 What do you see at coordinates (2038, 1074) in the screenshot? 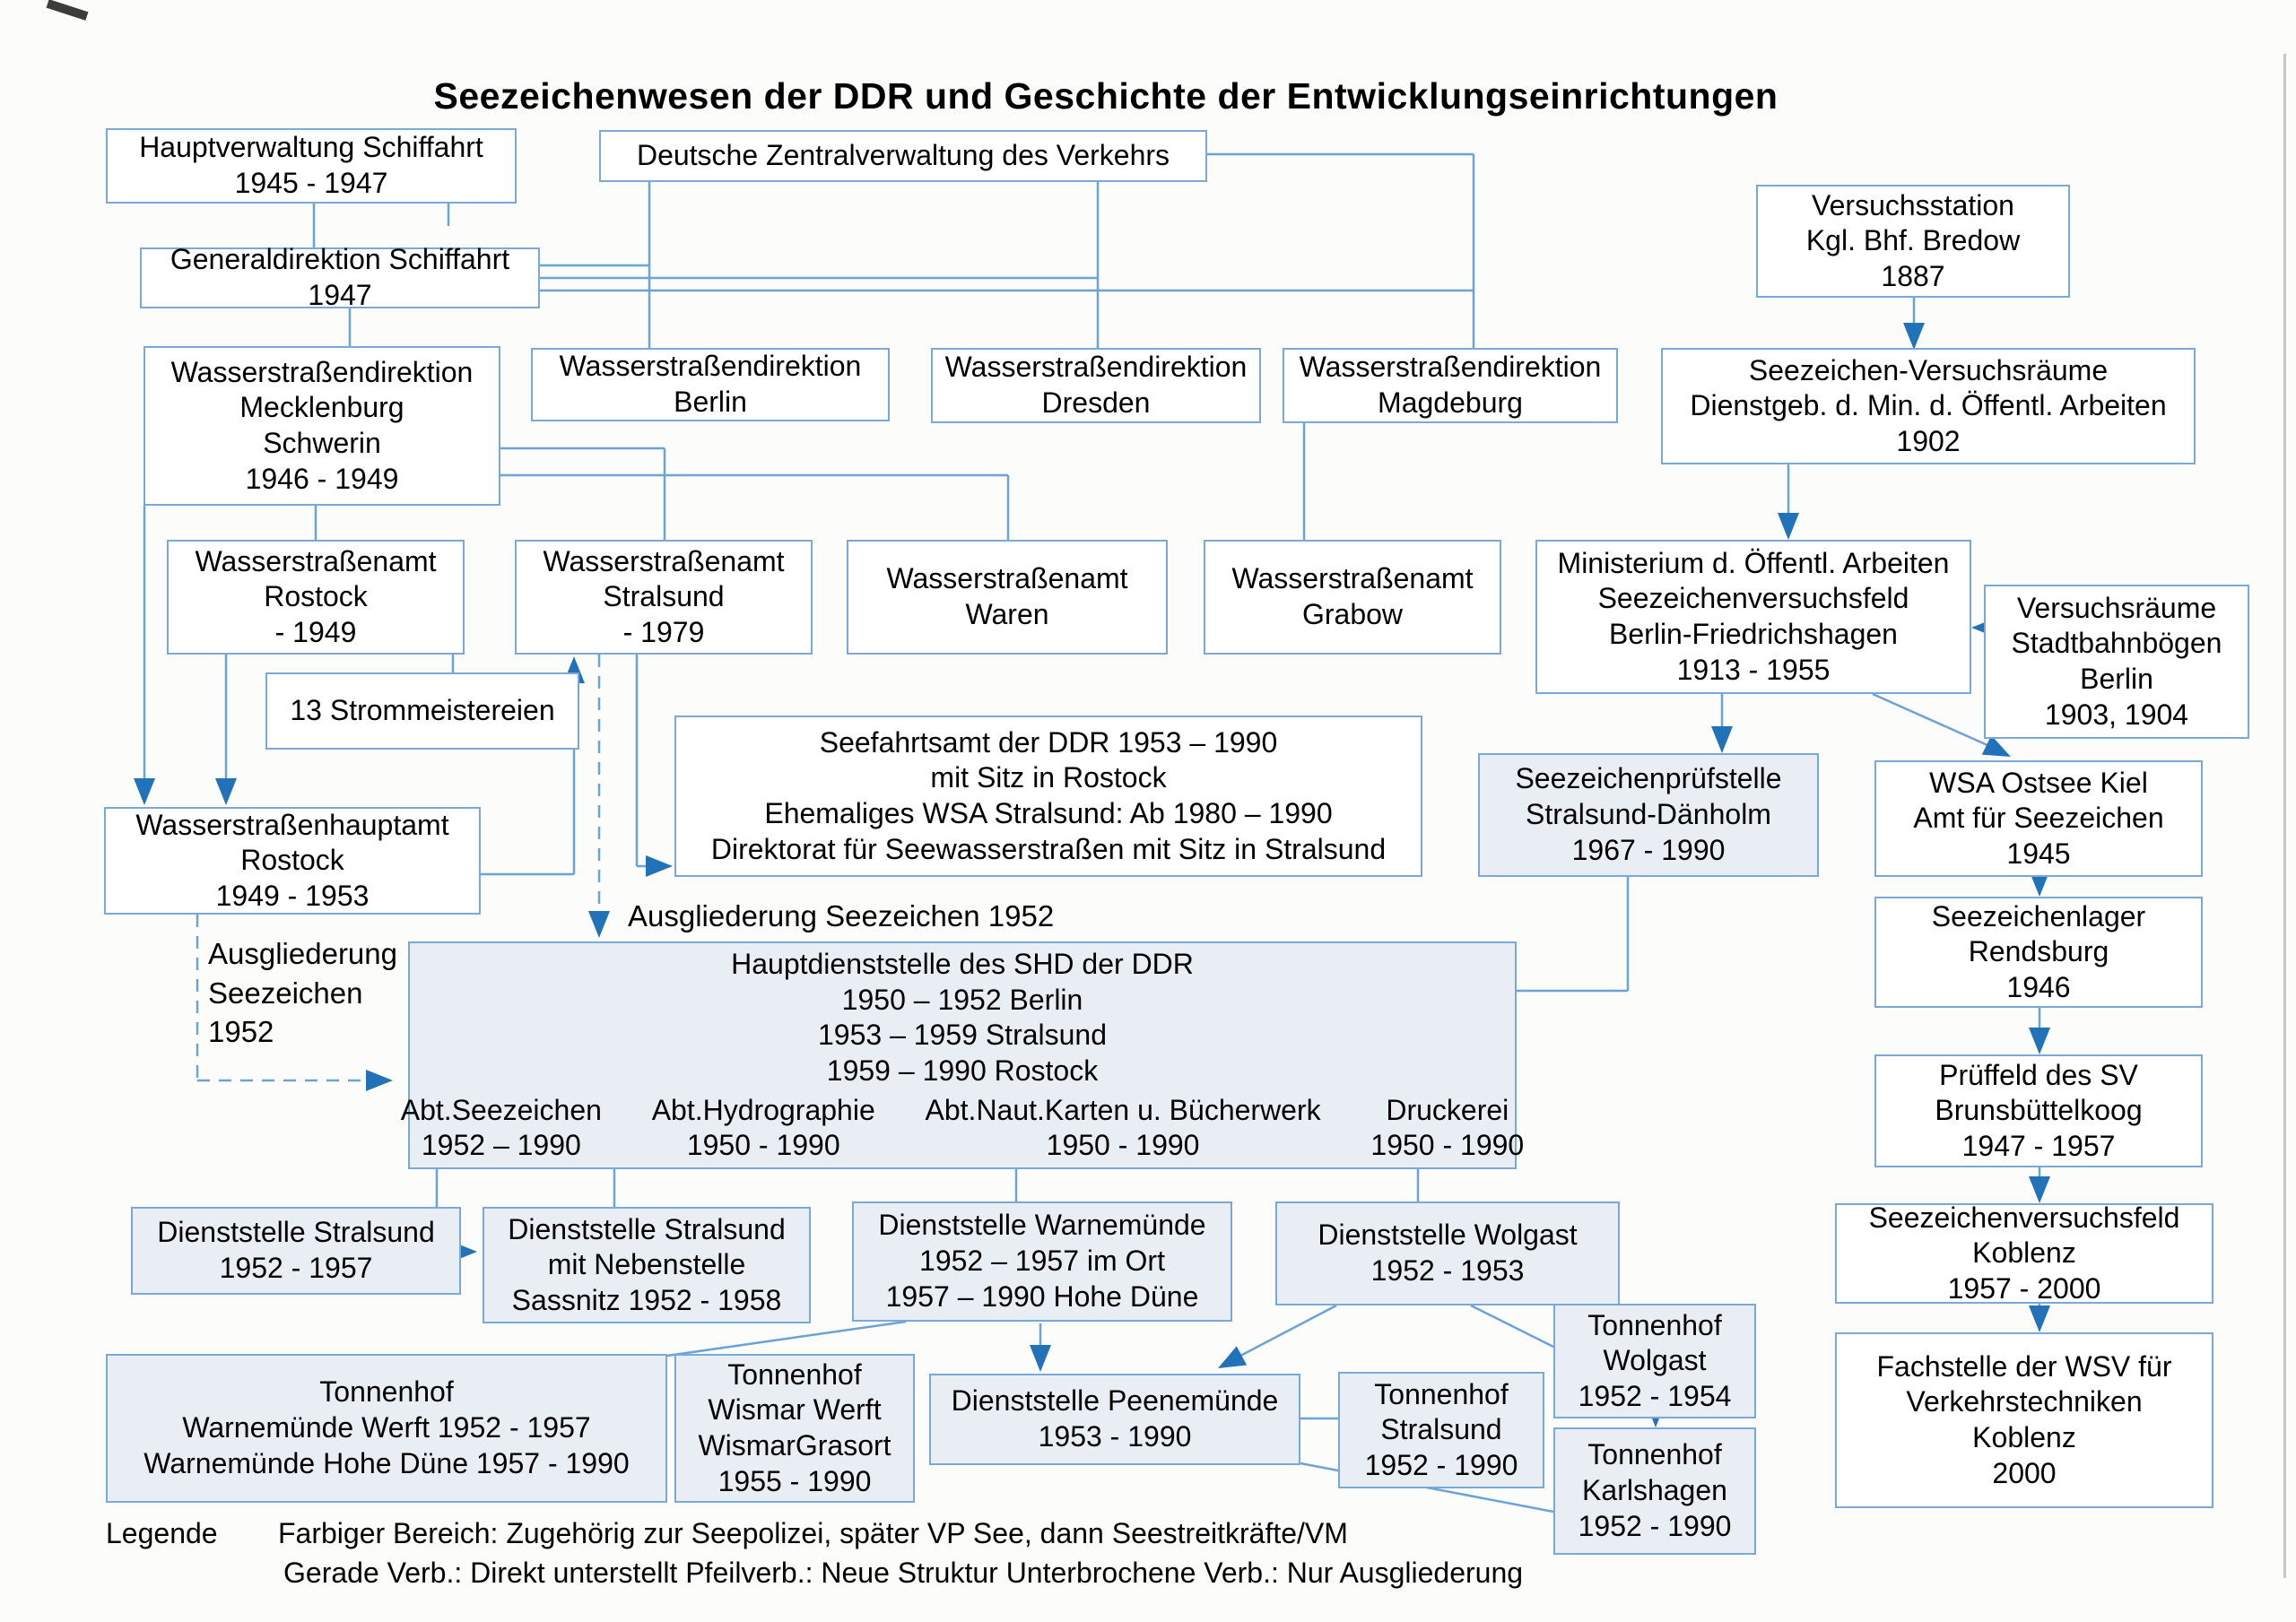
I see `node-line: Prüffeld des SV` at bounding box center [2038, 1074].